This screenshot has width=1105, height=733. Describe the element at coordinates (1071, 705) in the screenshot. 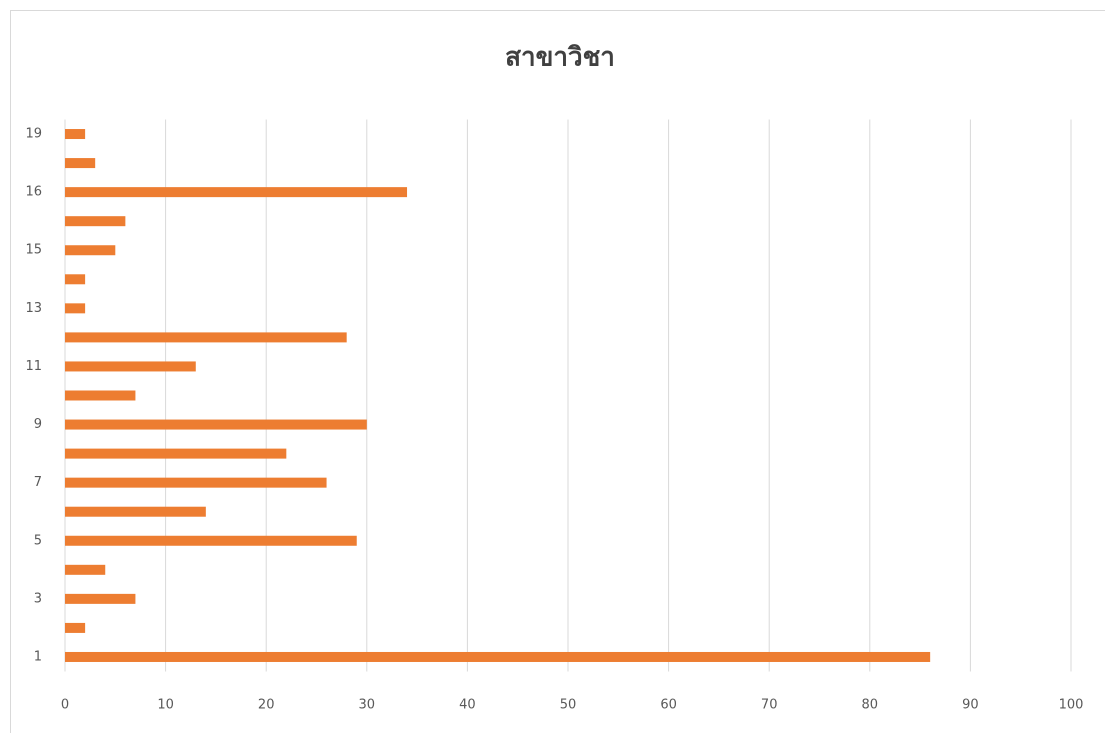

I see `x-tick-label: 100` at that location.